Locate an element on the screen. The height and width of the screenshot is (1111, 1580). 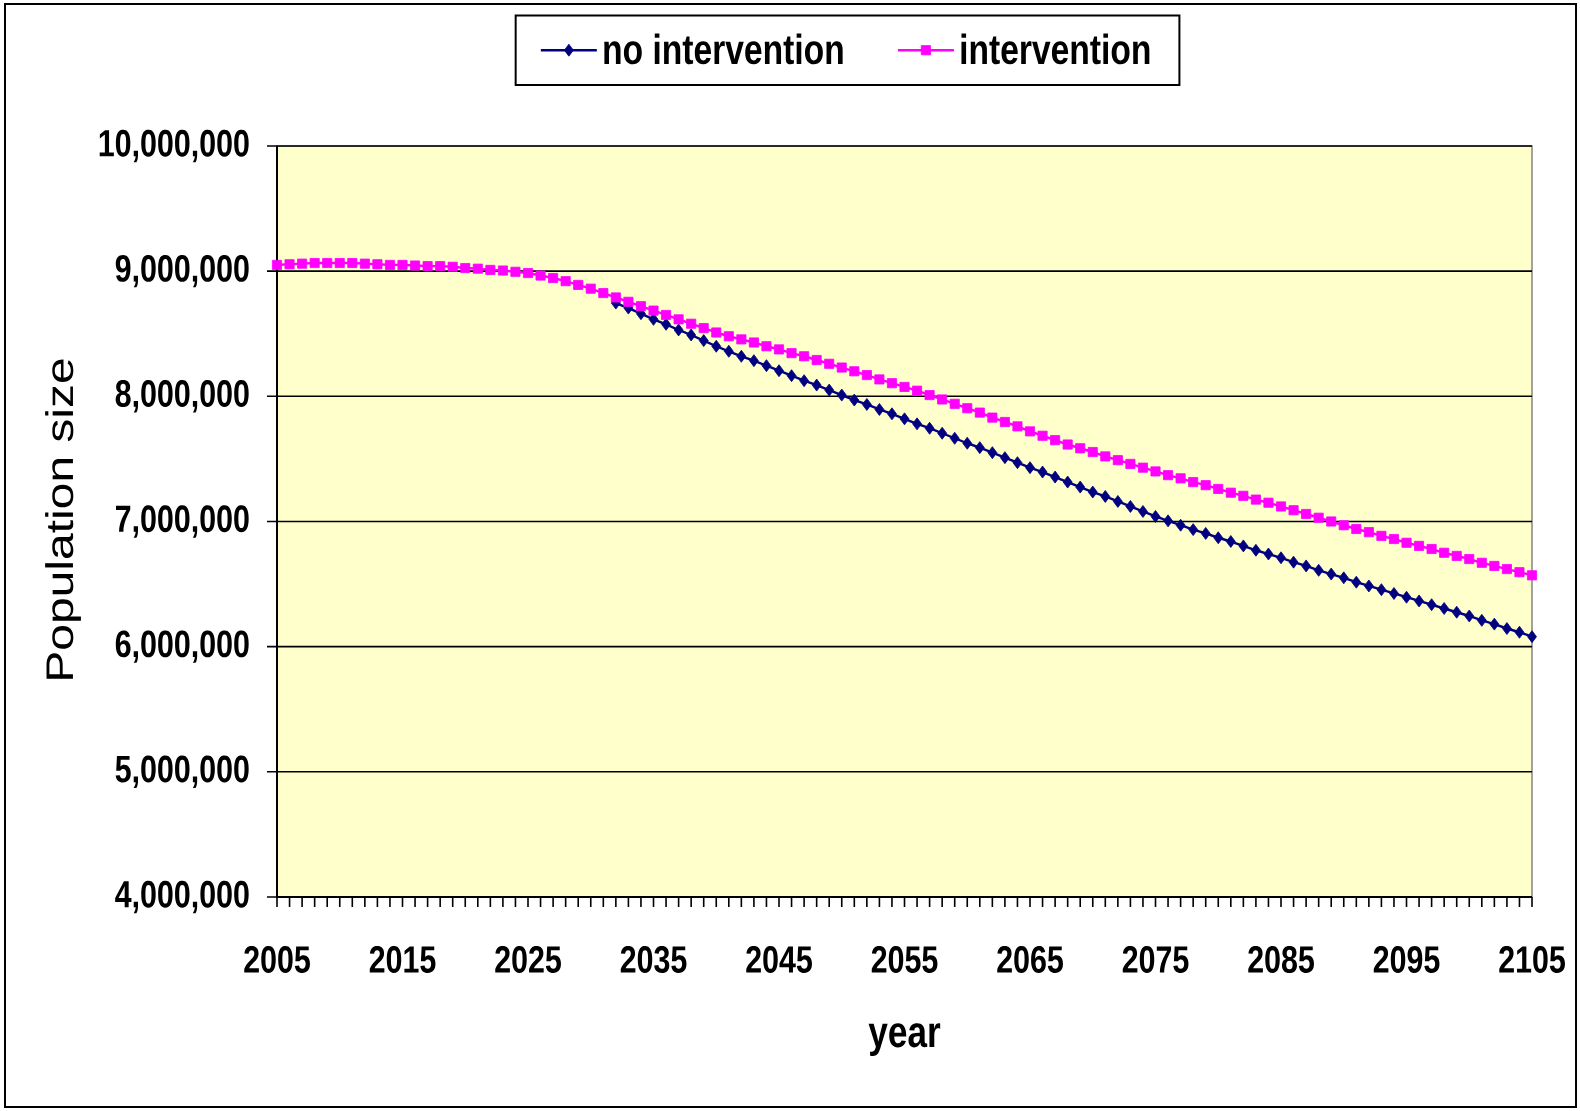
x-tick-label: 2095 is located at coordinates (1406, 959).